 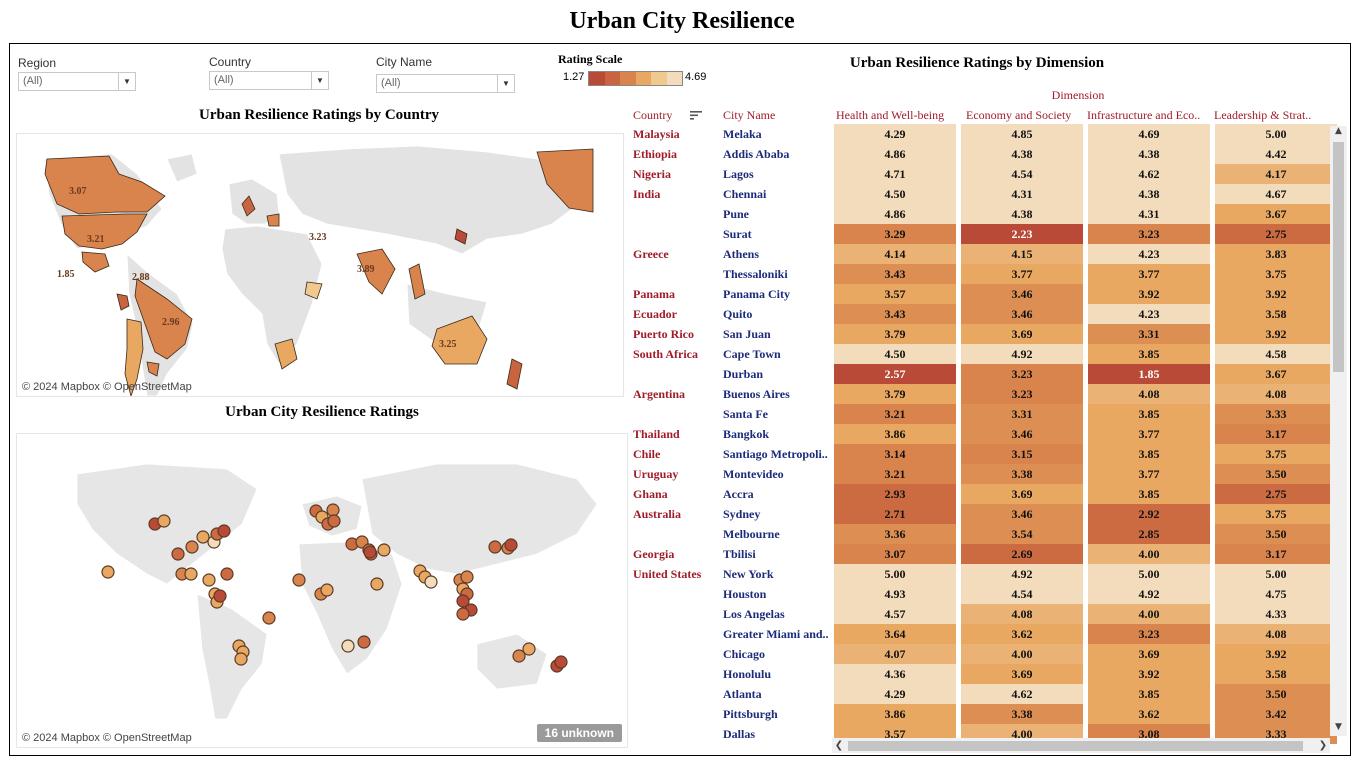 What do you see at coordinates (776, 634) in the screenshot?
I see `city-cell: Greater Miami and..` at bounding box center [776, 634].